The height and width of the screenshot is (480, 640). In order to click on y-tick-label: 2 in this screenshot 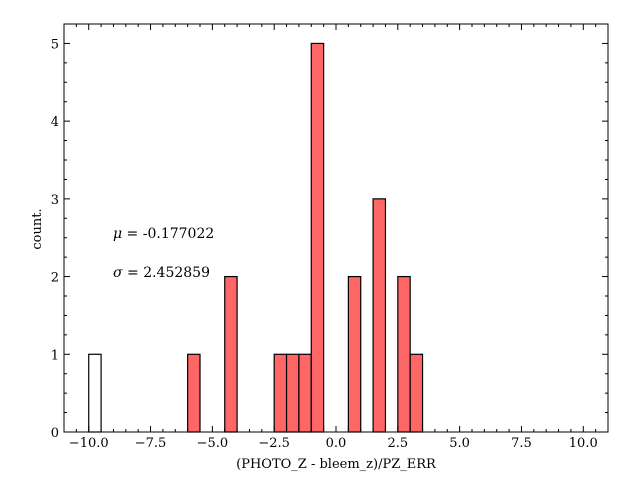, I will do `click(55, 278)`.